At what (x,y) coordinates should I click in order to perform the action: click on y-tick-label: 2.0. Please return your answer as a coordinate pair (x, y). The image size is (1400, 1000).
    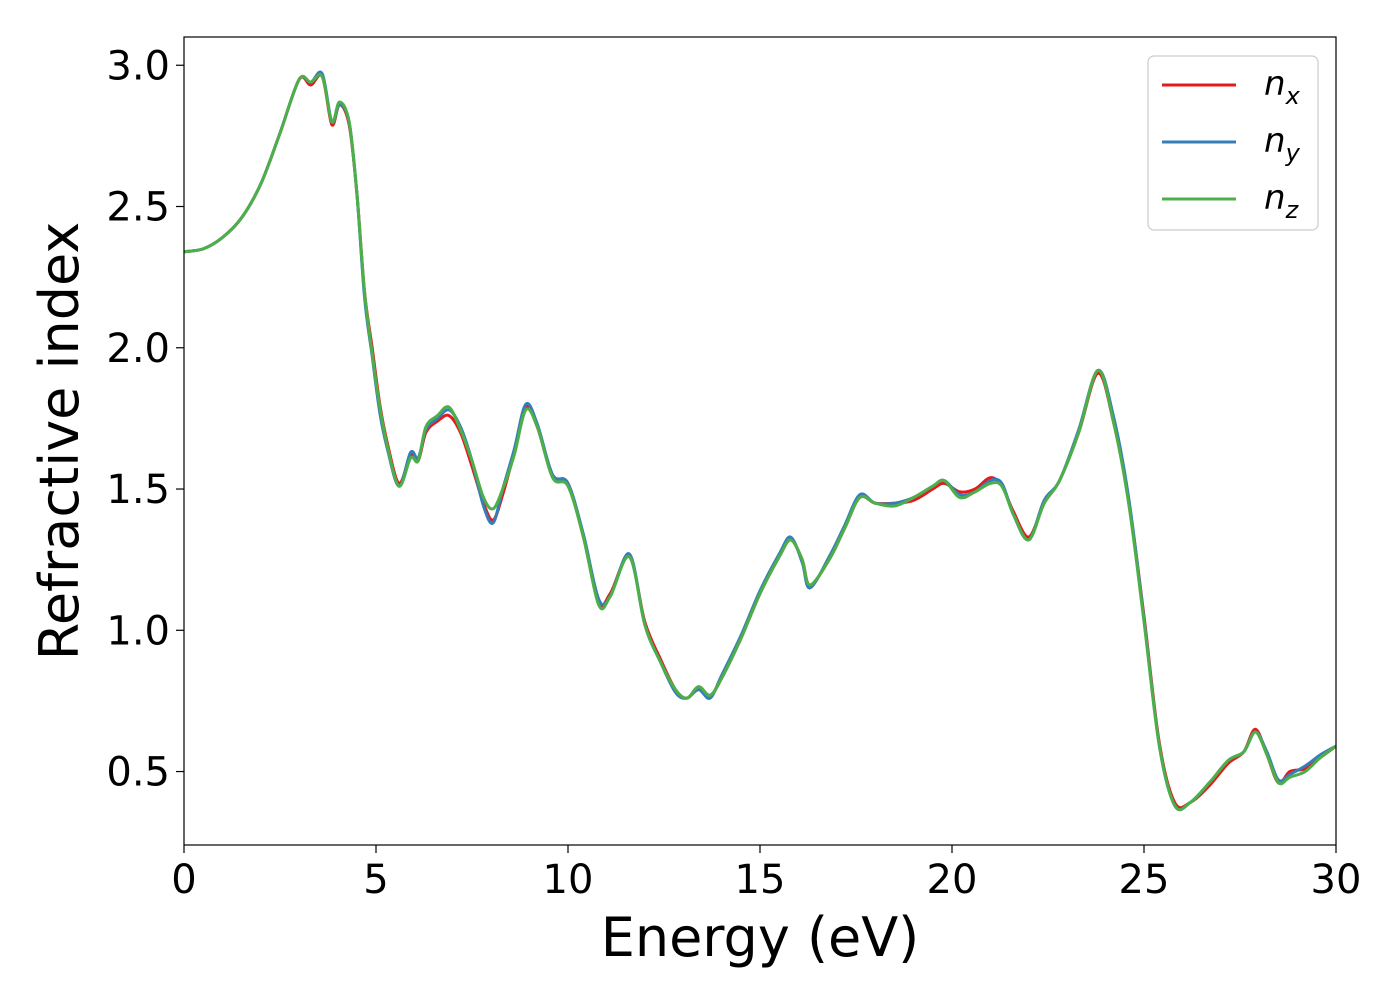
    Looking at the image, I should click on (138, 349).